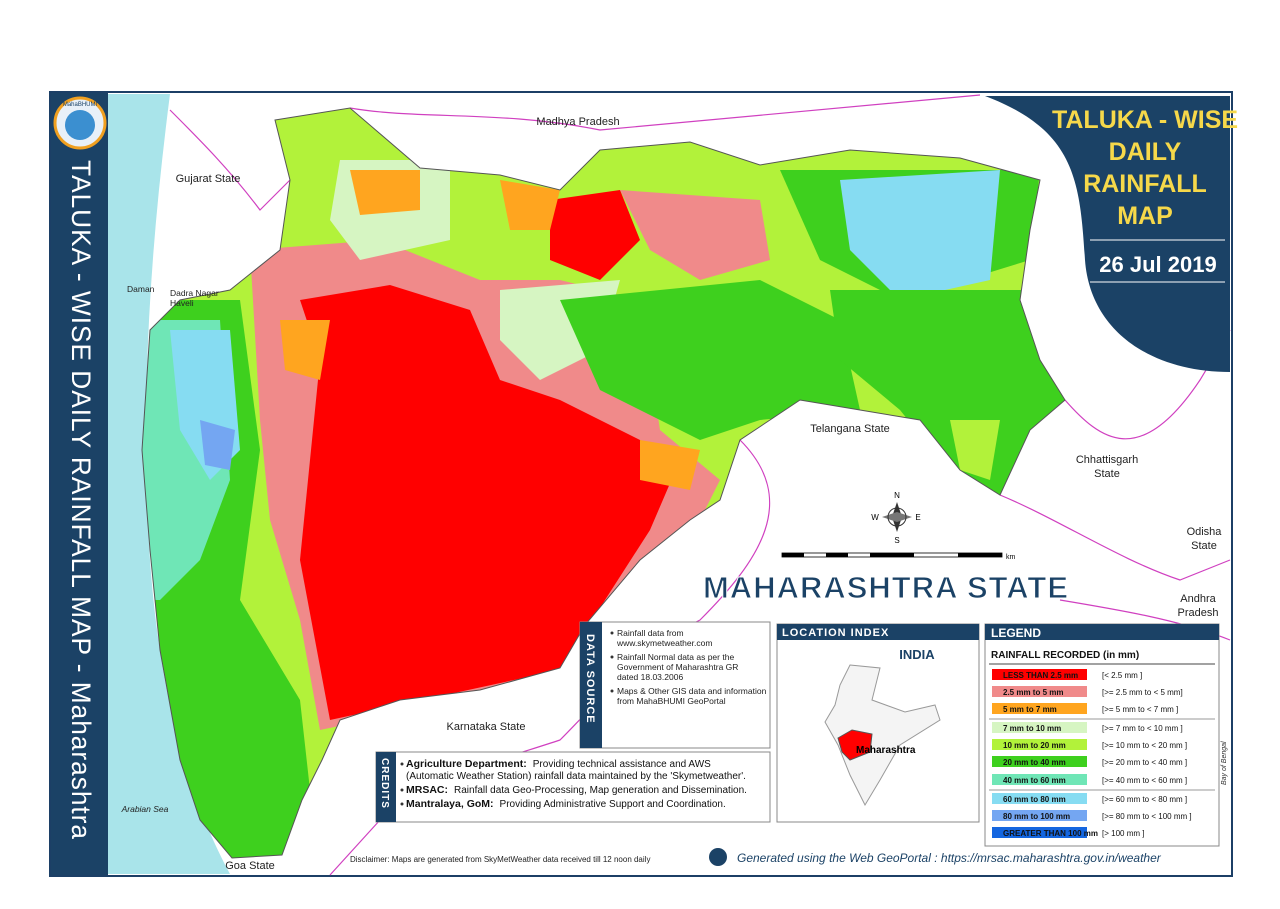 This screenshot has height=909, width=1280. I want to click on side-strip, so click(79, 484).